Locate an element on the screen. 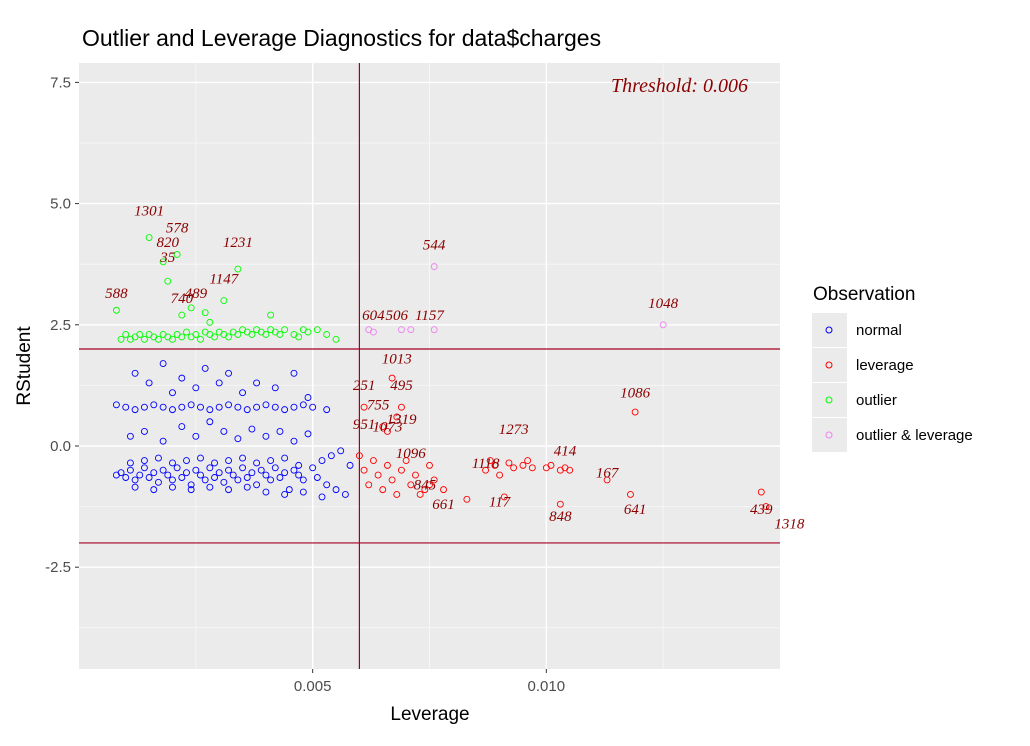  legend-key-bg is located at coordinates (829, 330).